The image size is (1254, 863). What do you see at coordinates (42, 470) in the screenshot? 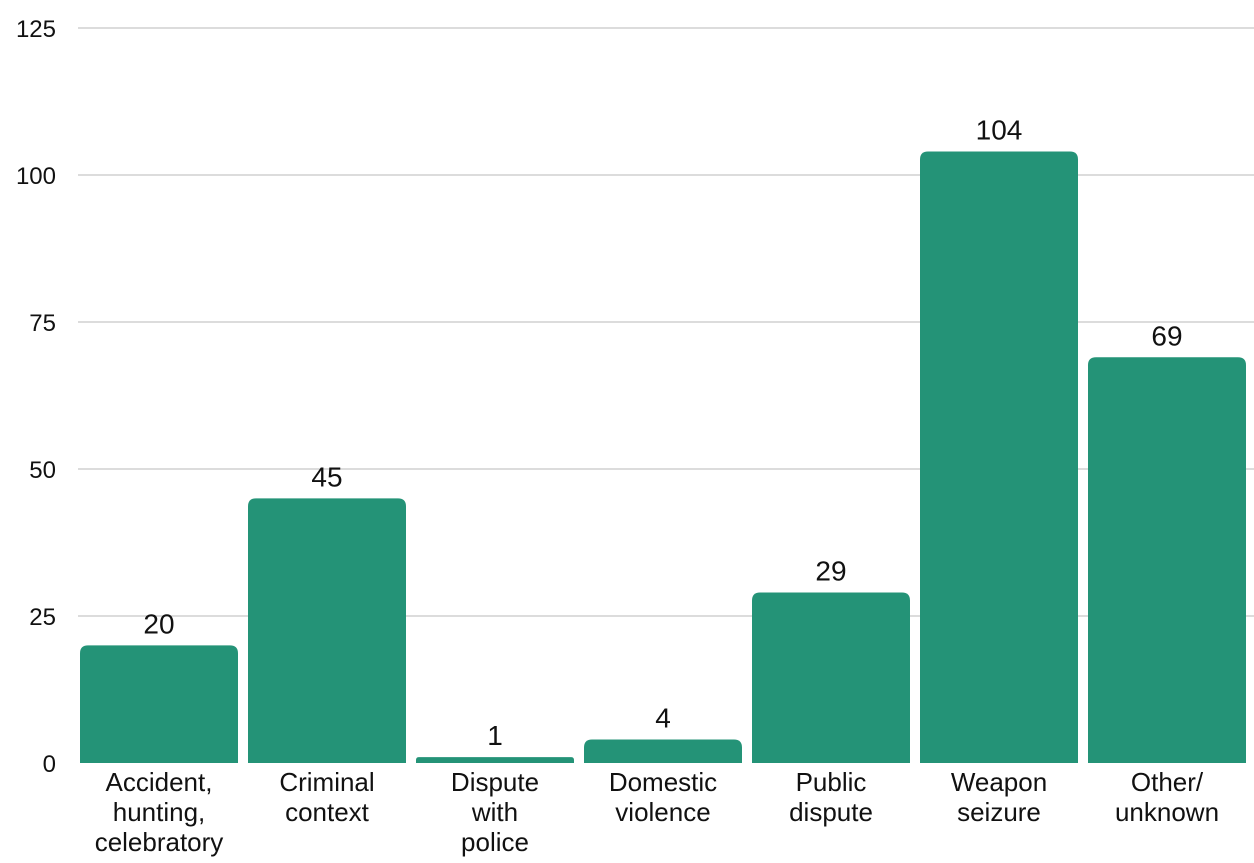
I see `y-tick-label: 50` at bounding box center [42, 470].